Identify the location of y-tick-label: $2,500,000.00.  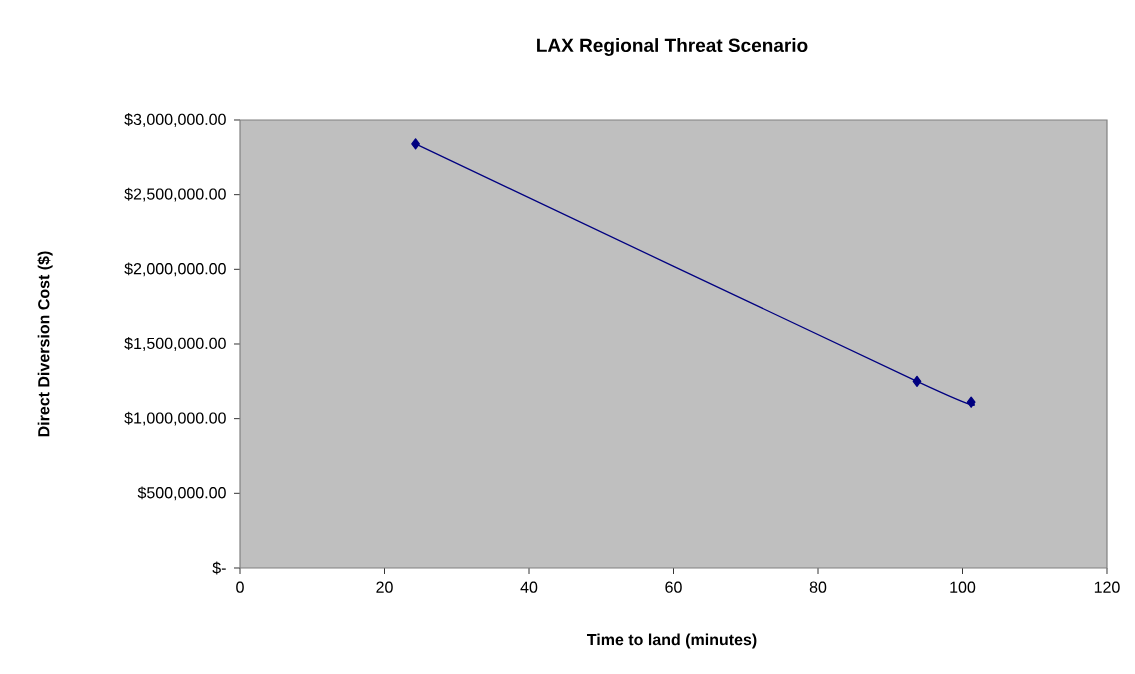
(175, 194).